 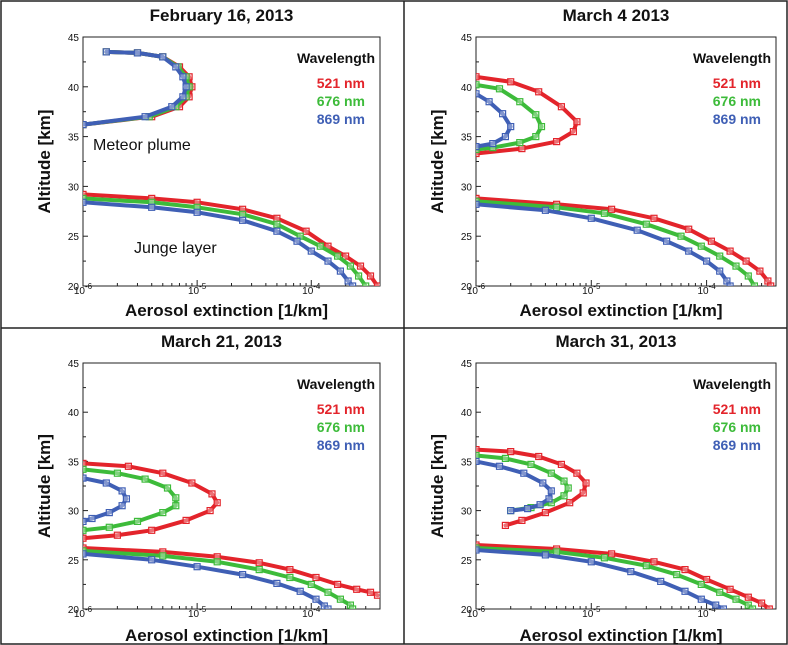 What do you see at coordinates (437, 486) in the screenshot?
I see `y-axis-label: Altitude [km]` at bounding box center [437, 486].